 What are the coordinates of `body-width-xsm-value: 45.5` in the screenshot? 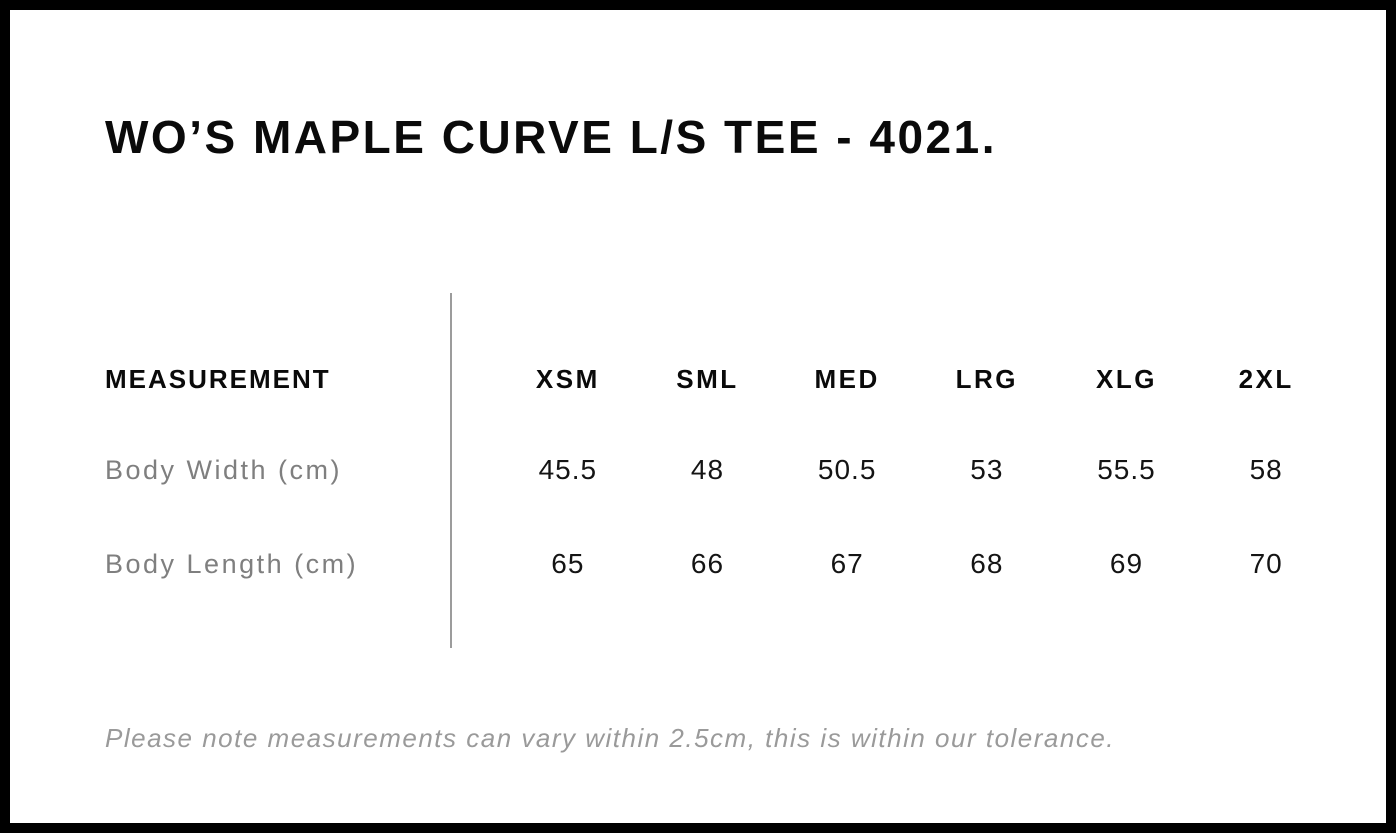 It's located at (568, 469).